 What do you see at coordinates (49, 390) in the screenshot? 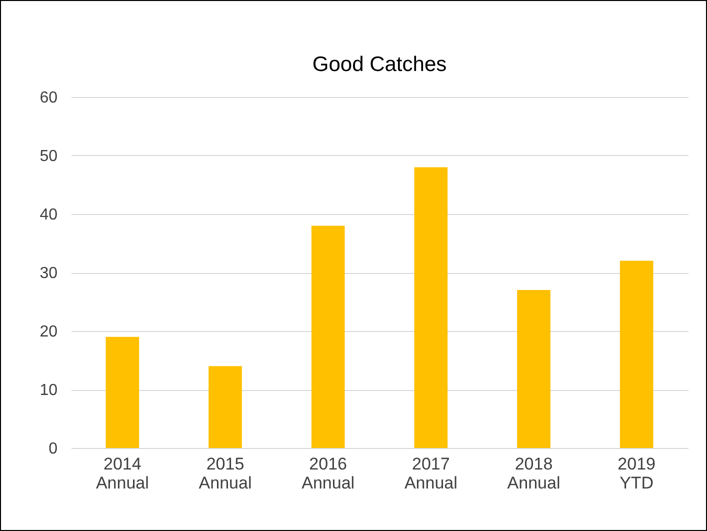
I see `y-tick-label: 10` at bounding box center [49, 390].